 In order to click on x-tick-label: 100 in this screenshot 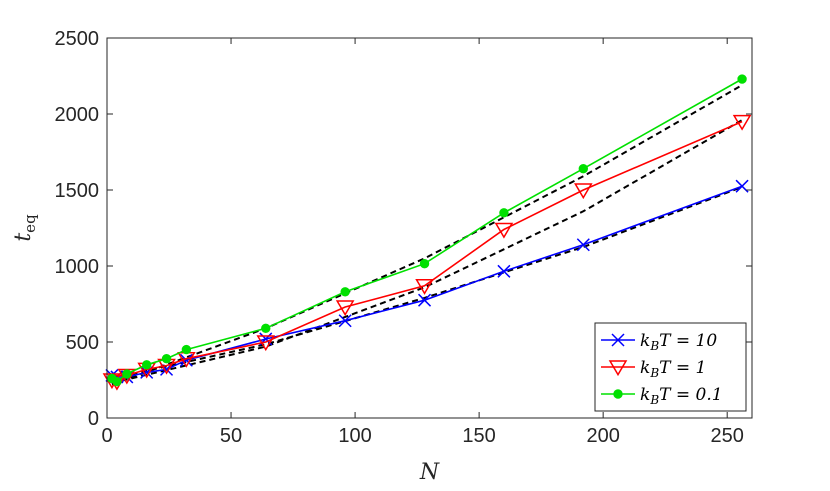, I will do `click(354, 436)`.